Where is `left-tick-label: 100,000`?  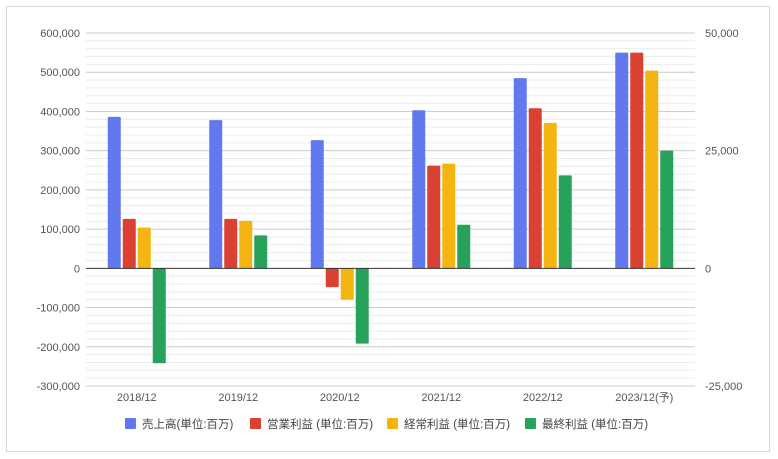
left-tick-label: 100,000 is located at coordinates (60, 230).